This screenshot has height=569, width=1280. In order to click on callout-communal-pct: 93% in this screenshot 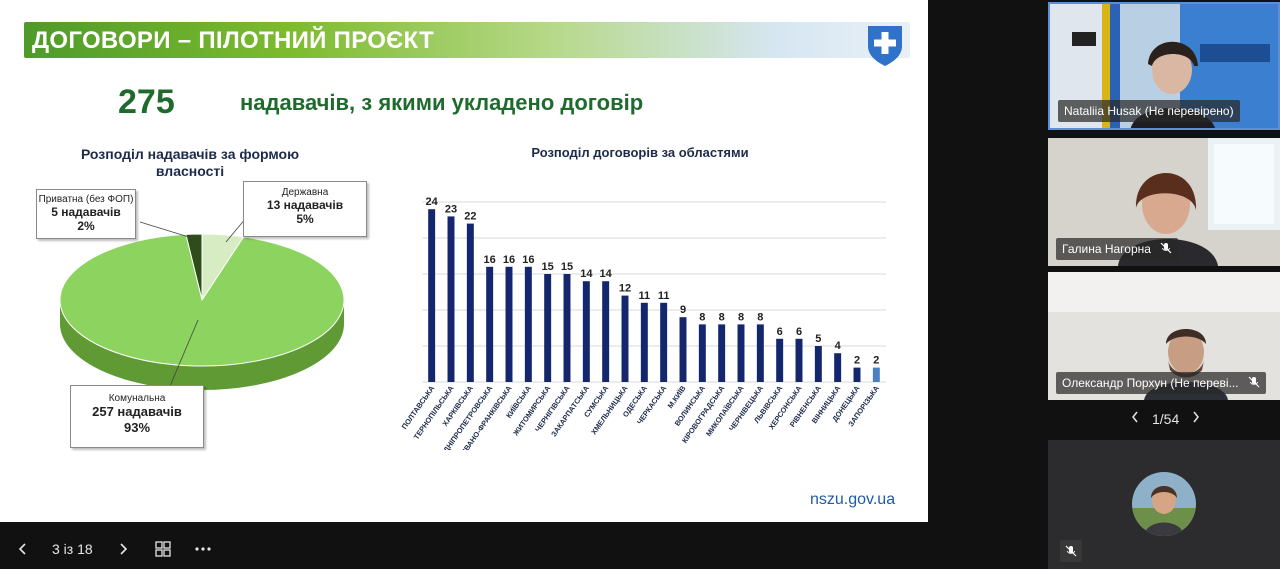, I will do `click(137, 427)`.